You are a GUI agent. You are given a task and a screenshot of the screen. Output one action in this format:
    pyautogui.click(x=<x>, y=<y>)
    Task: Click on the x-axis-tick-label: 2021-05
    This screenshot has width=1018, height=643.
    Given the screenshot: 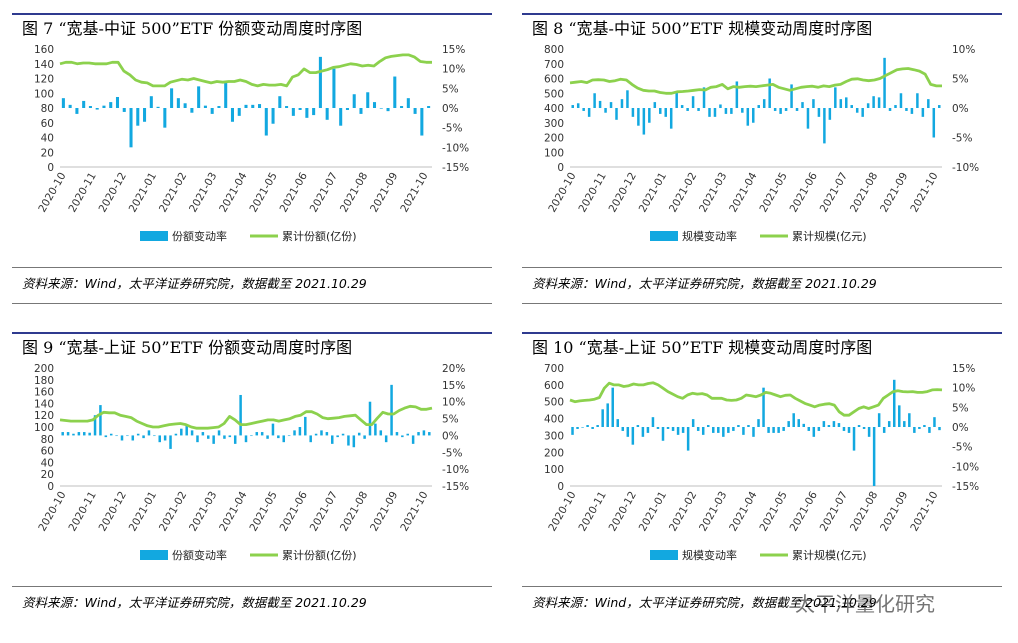 What is the action you would take?
    pyautogui.click(x=263, y=512)
    